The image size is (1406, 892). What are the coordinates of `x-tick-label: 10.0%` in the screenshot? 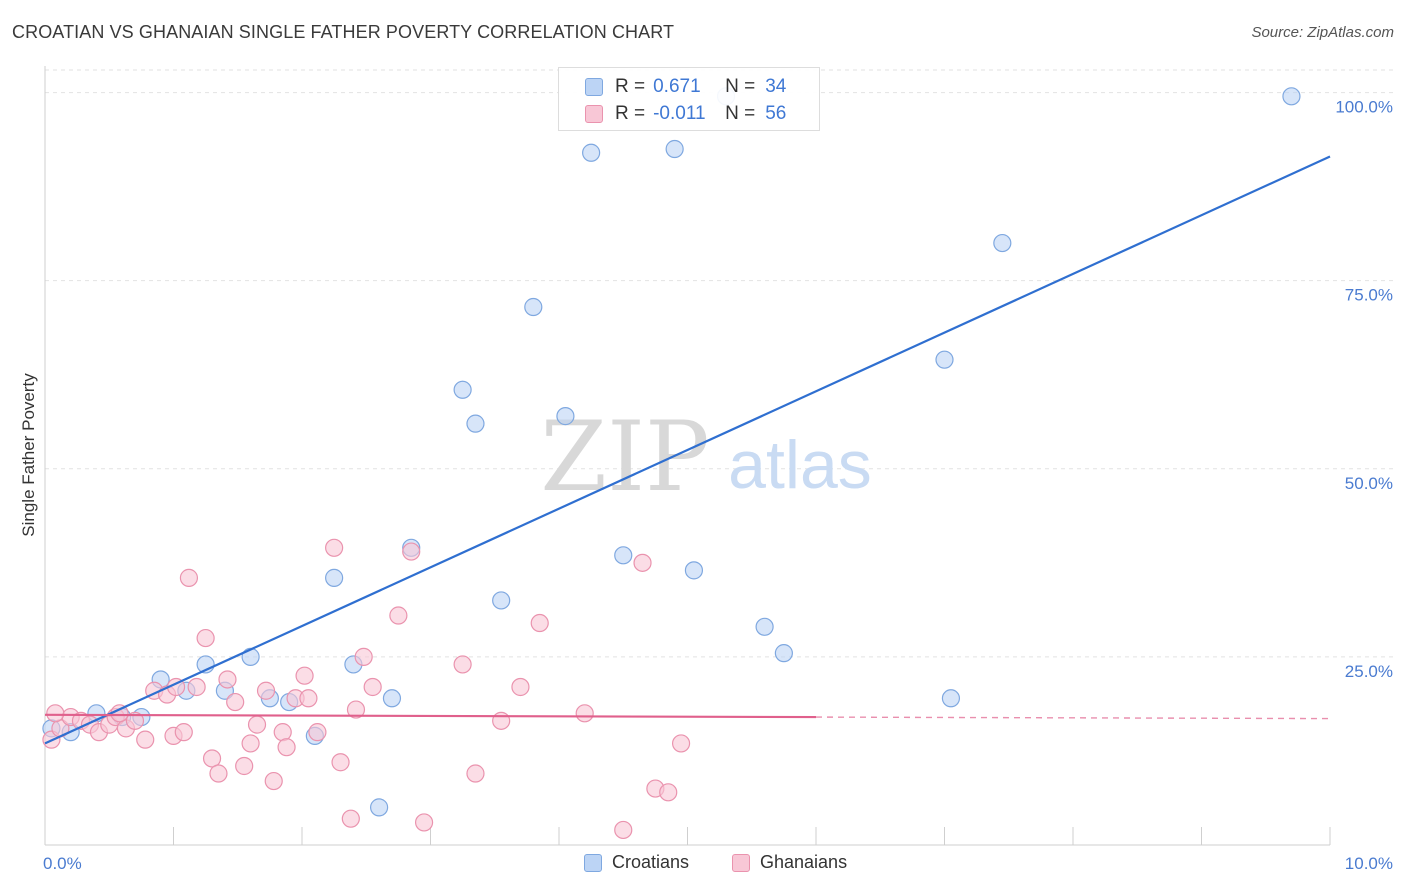 It's located at (1369, 863).